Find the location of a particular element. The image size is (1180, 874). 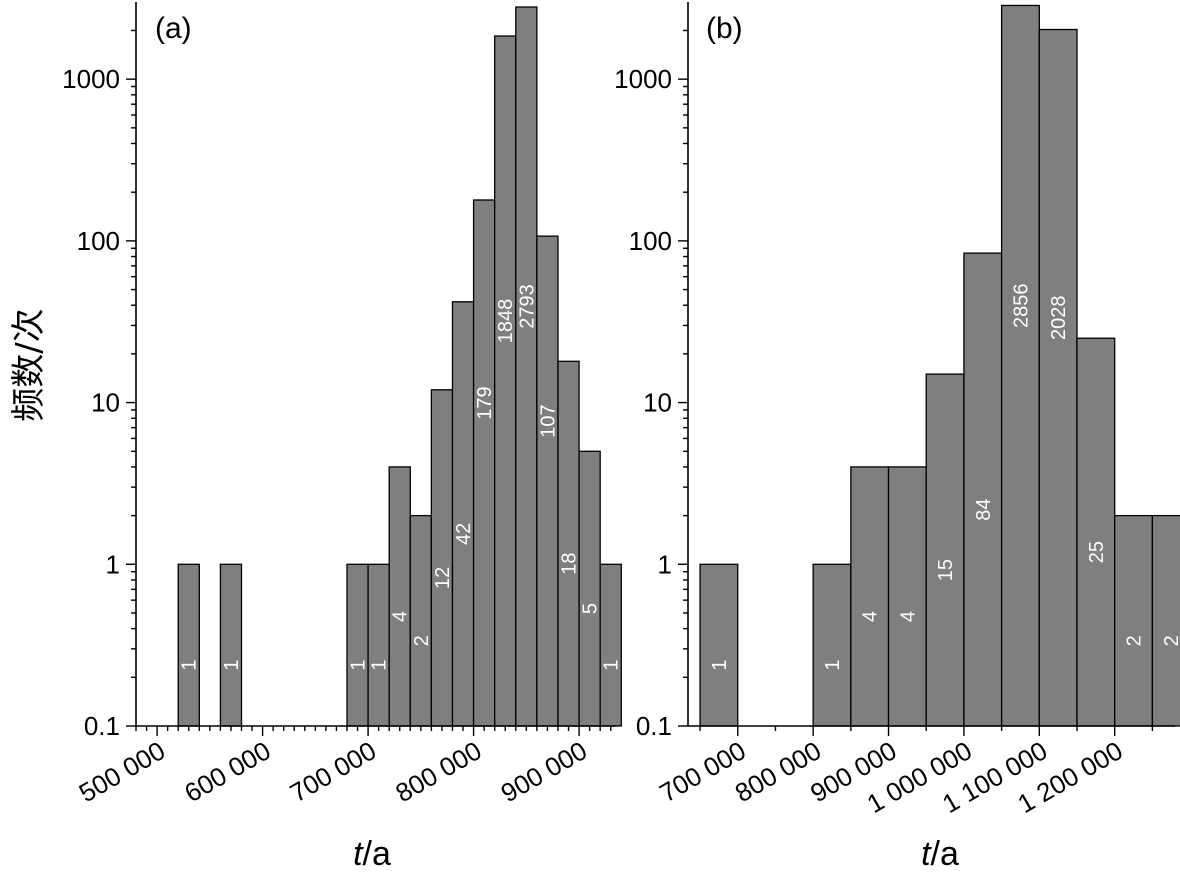

data-label-b-8: 25 is located at coordinates (1097, 552).